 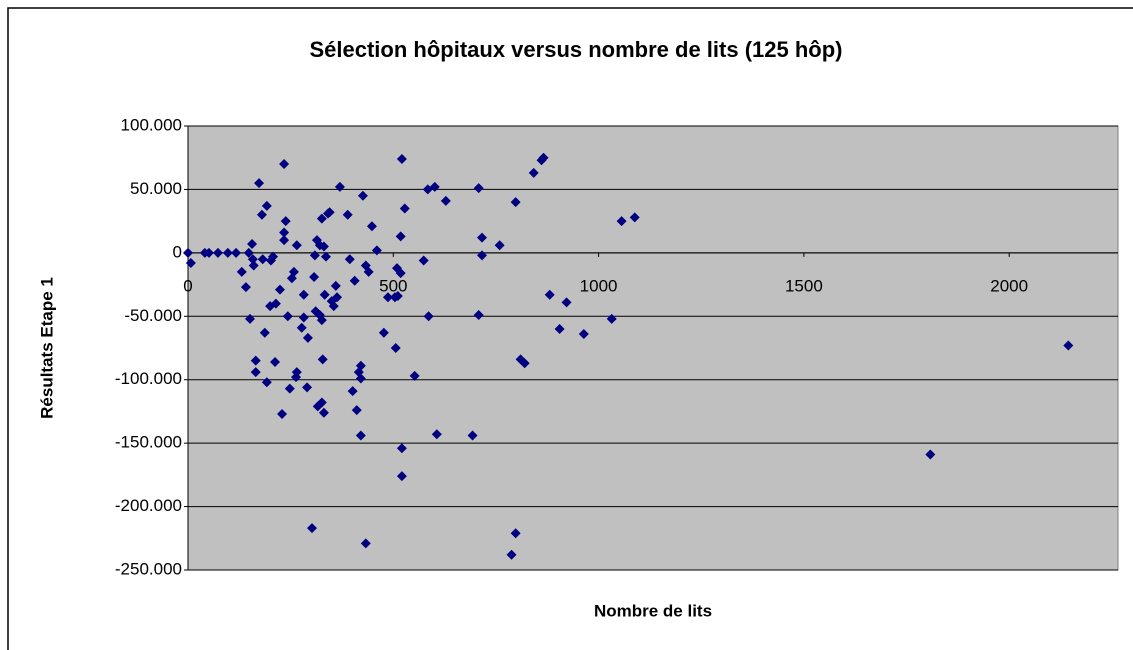 What do you see at coordinates (148, 378) in the screenshot?
I see `y-tick-label: -100.000` at bounding box center [148, 378].